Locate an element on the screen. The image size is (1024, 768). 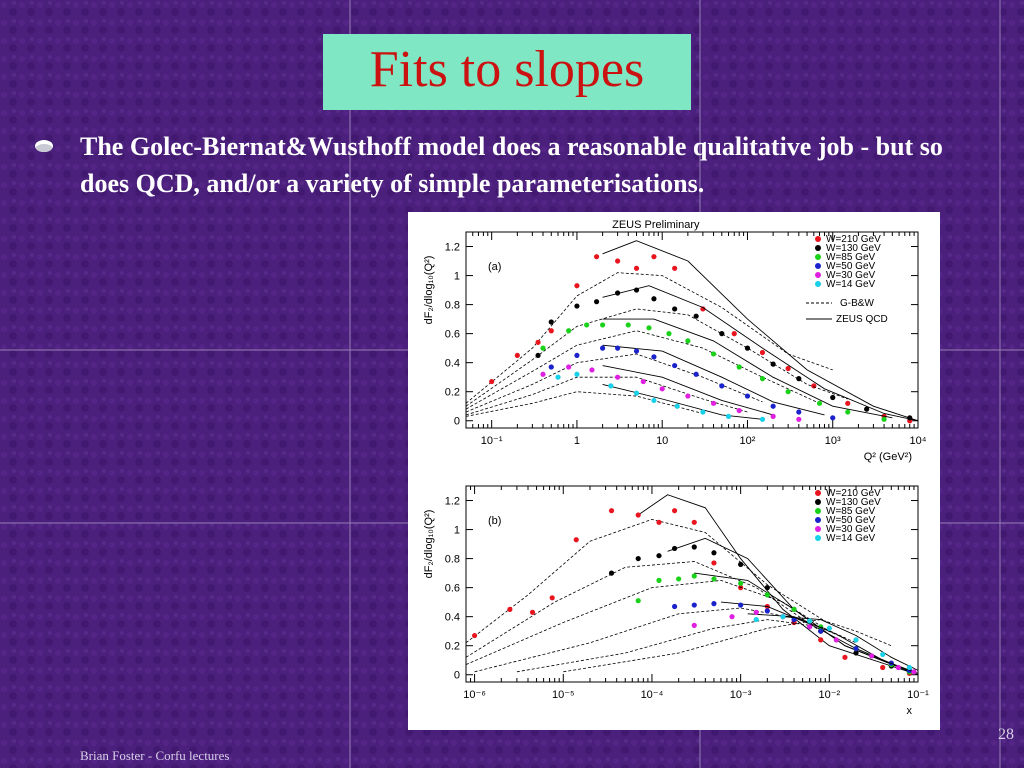
y-tick-label: 0.2 is located at coordinates (452, 647).